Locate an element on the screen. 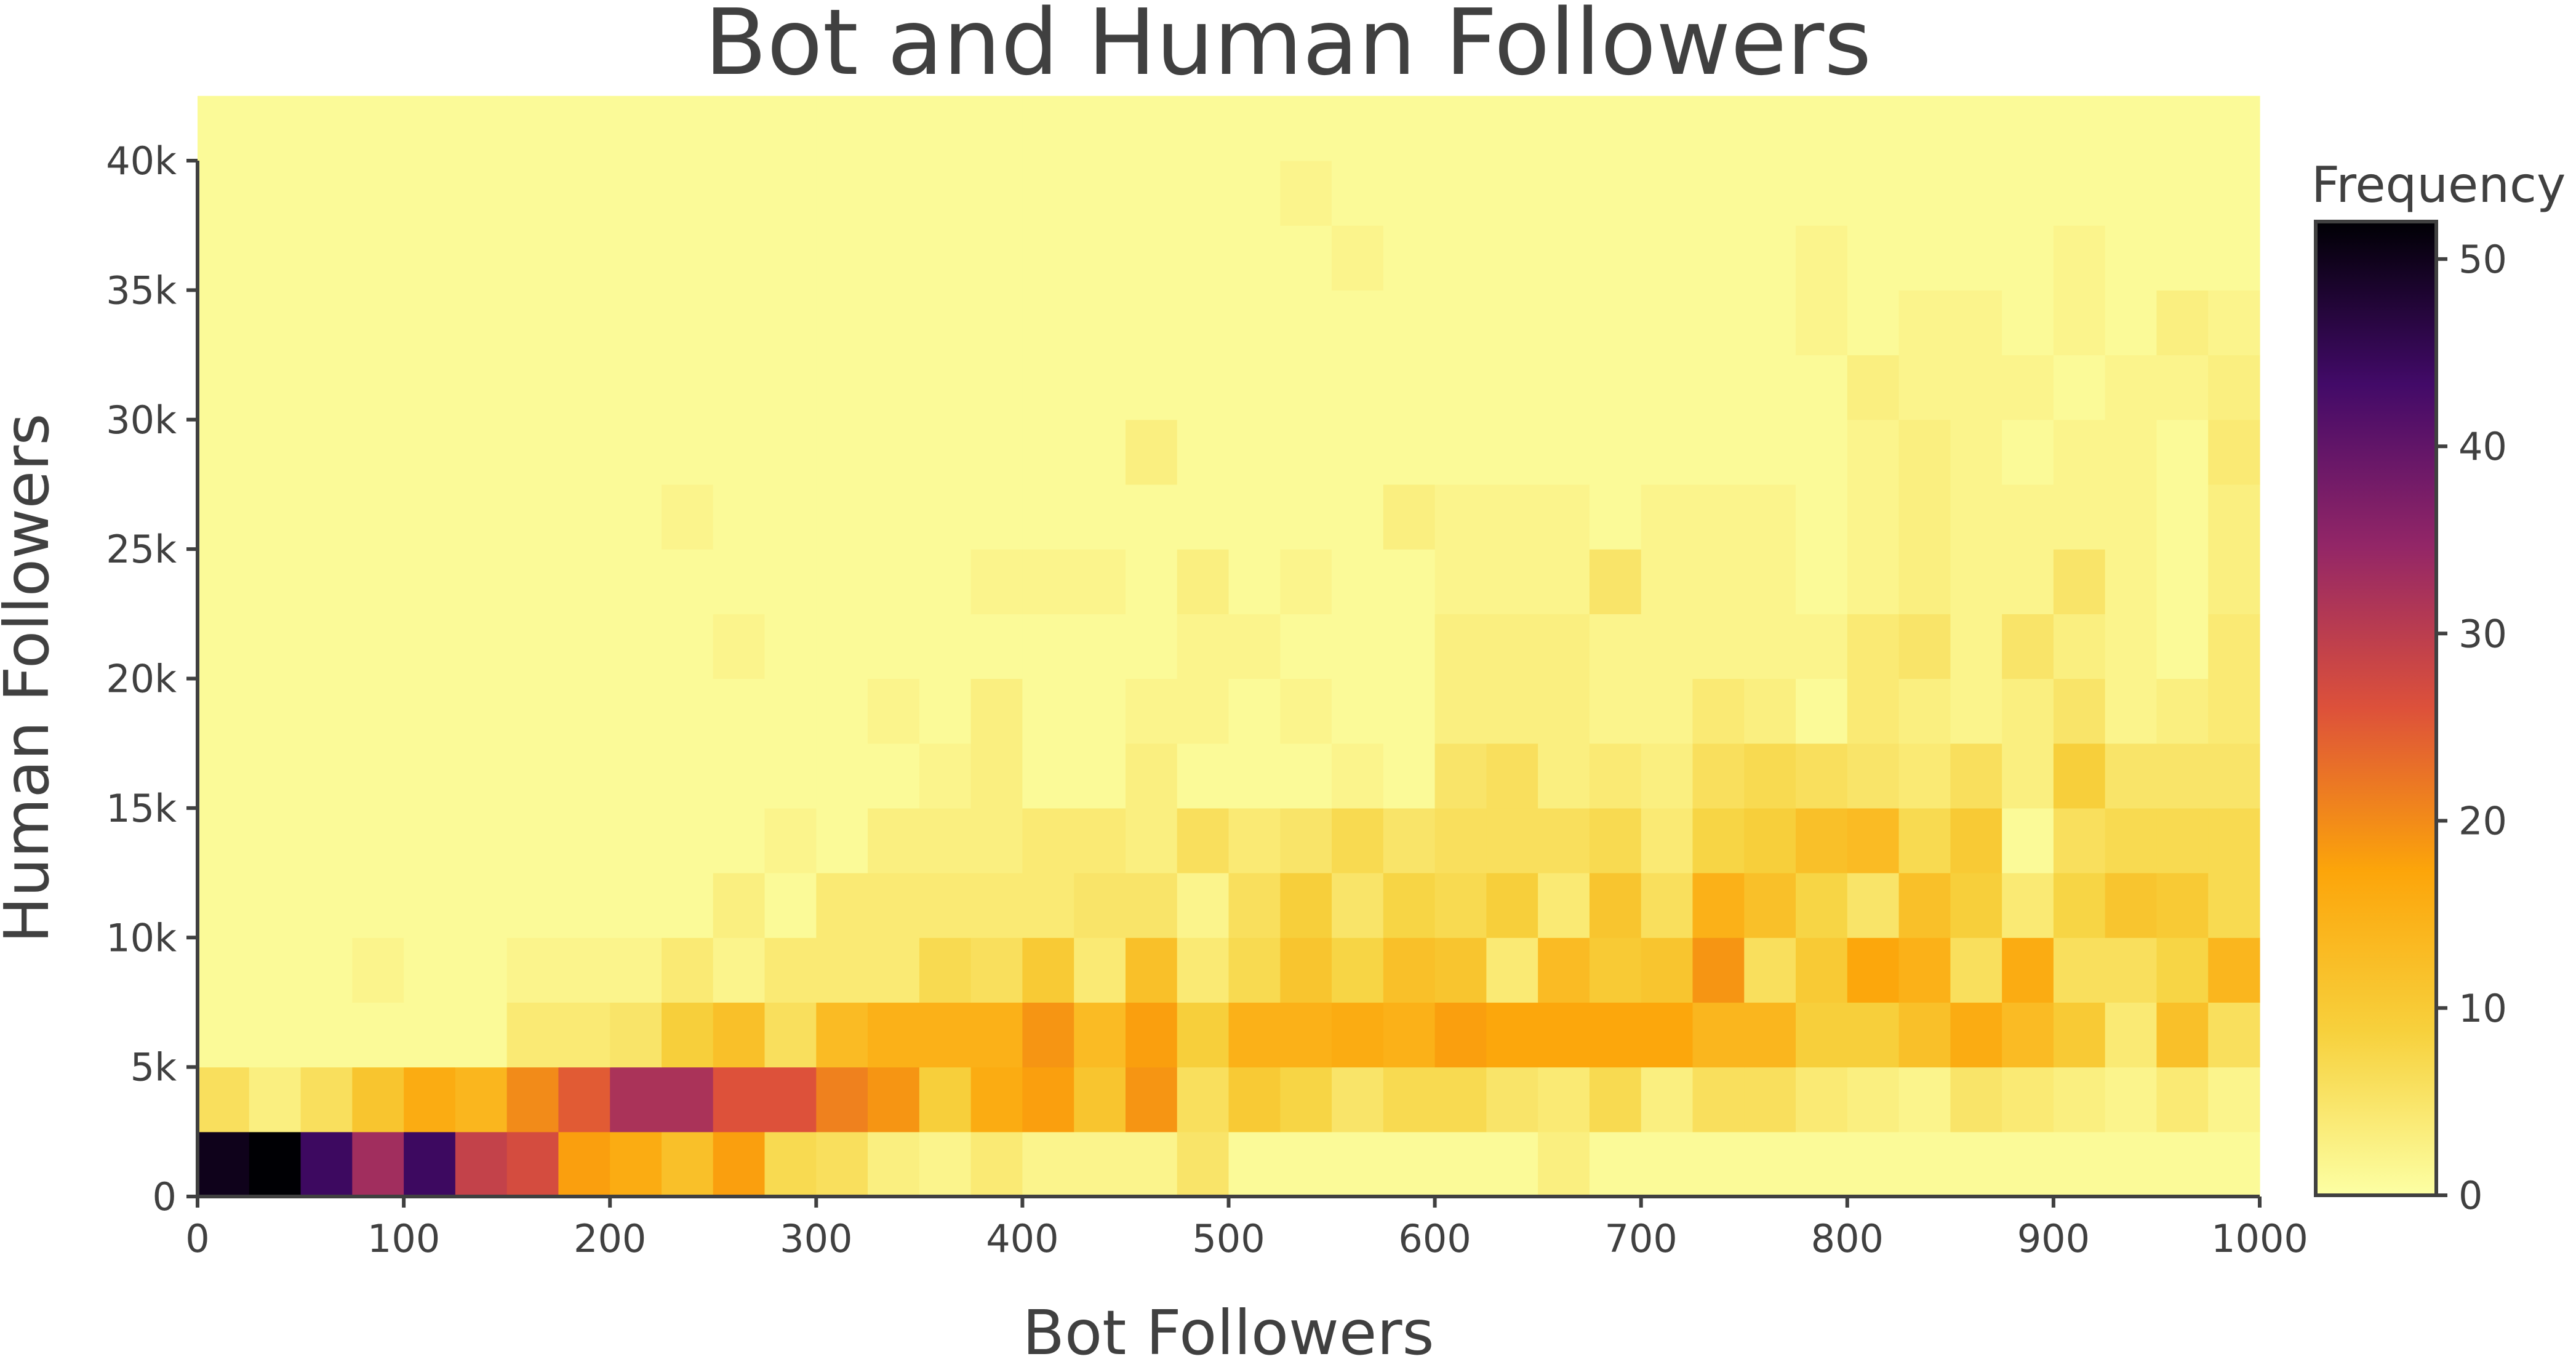  colorbar is located at coordinates (2376, 708).